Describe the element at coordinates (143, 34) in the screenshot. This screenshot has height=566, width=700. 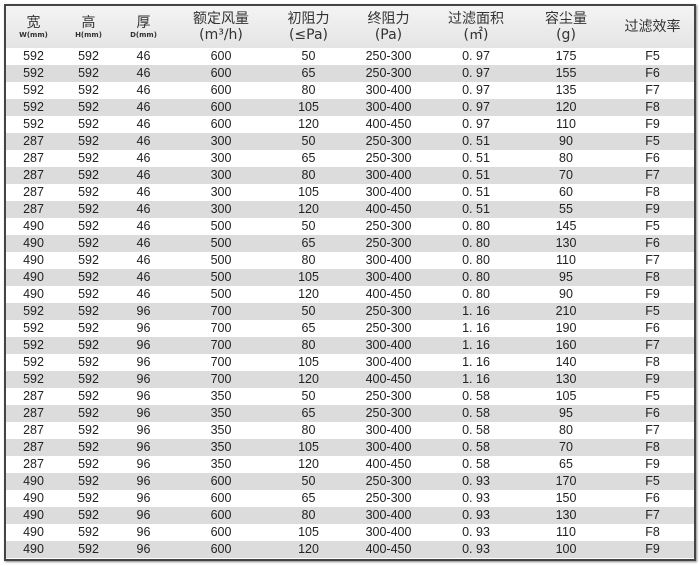
I see `header-unit: D(mm)` at that location.